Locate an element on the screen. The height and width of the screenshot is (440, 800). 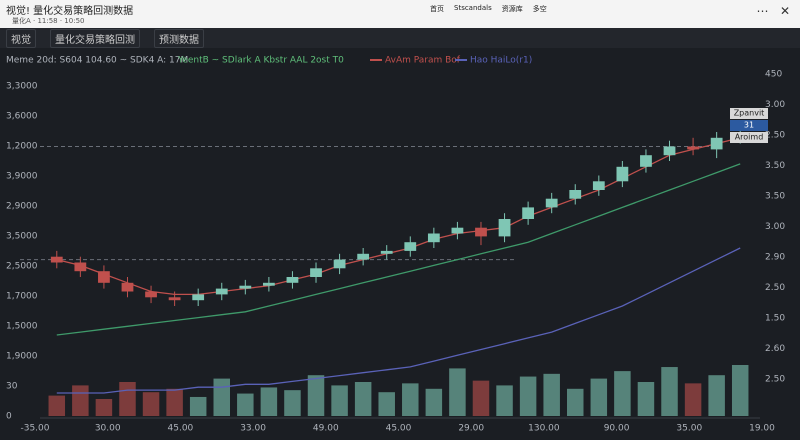
x-axis-label: -35.00 is located at coordinates (34, 429).